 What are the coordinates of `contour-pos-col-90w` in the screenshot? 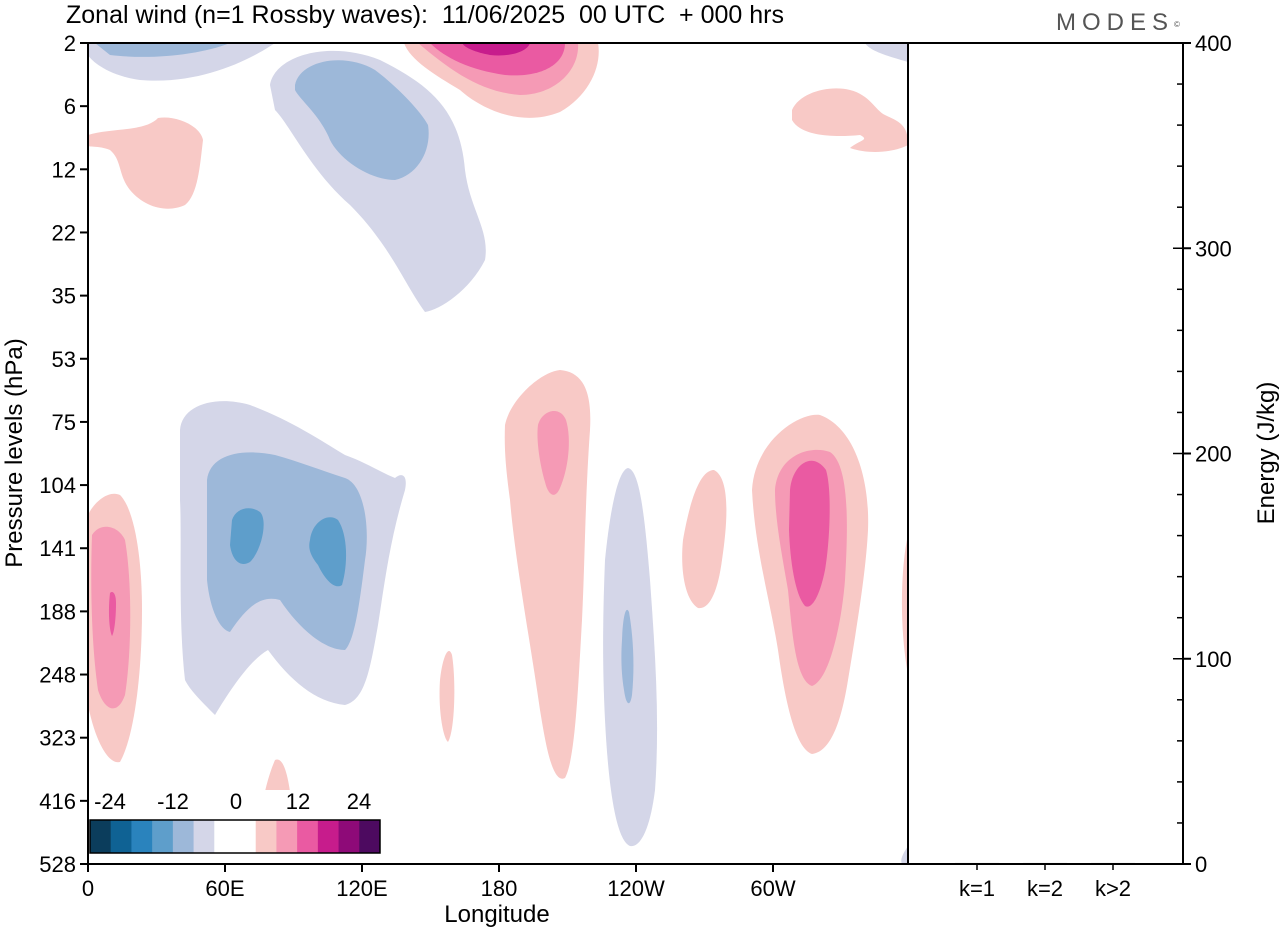 It's located at (704, 539).